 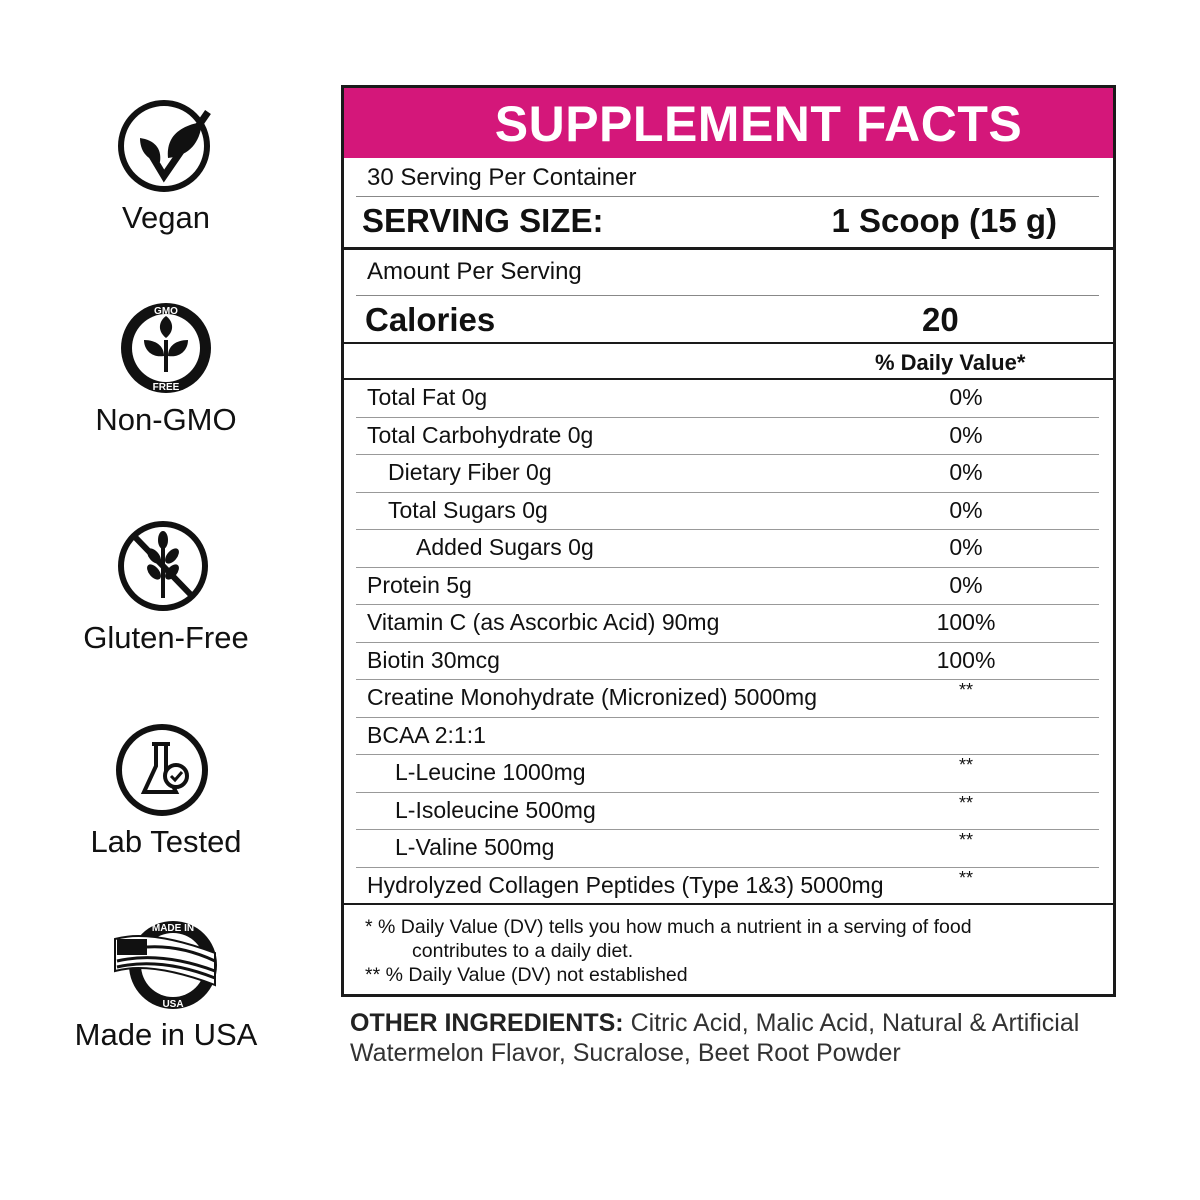 I want to click on nutrient-row: L-Leucine 1000mg **, so click(x=728, y=774).